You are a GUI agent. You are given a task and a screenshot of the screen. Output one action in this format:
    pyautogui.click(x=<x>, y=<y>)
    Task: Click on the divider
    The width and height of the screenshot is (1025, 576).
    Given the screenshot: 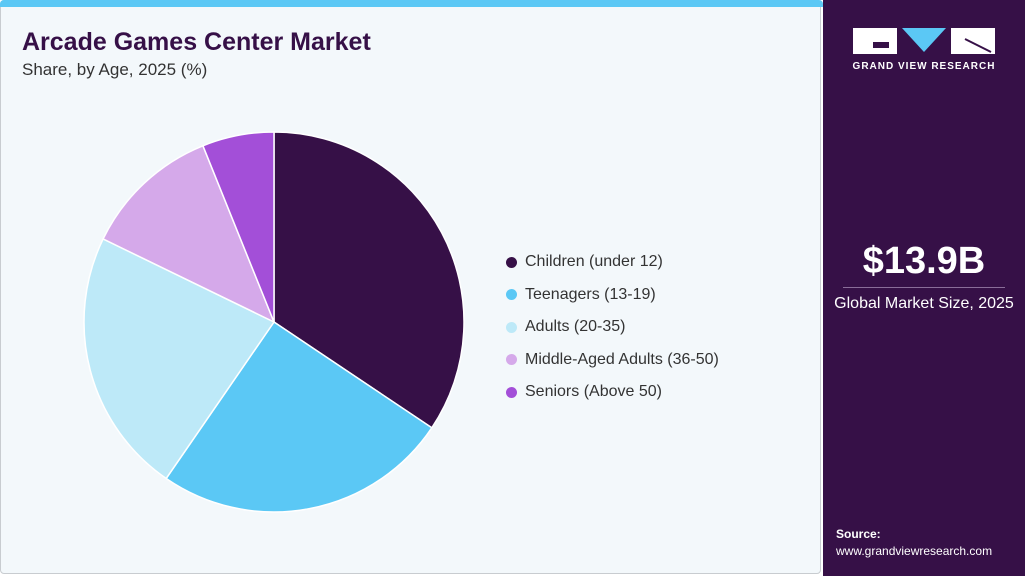 What is the action you would take?
    pyautogui.click(x=924, y=287)
    